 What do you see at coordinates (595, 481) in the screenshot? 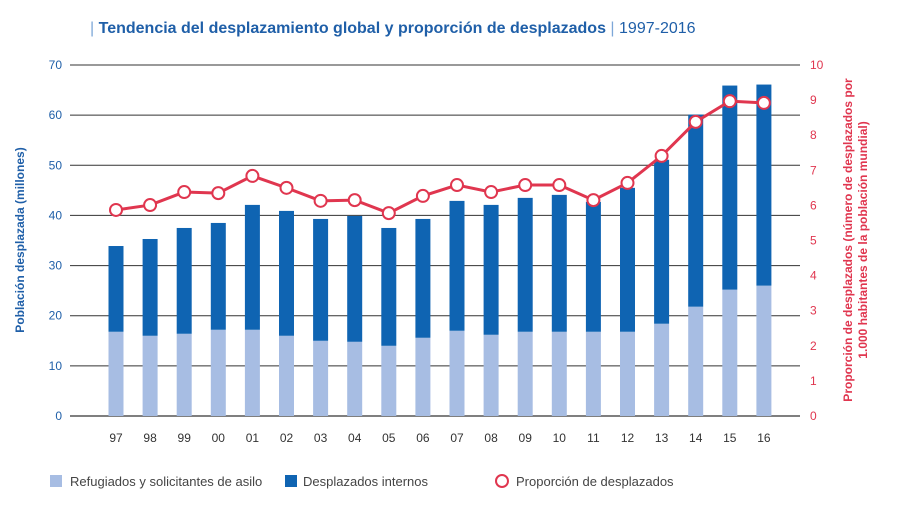
I see `legend-label-proporcion: Proporción de desplazados` at bounding box center [595, 481].